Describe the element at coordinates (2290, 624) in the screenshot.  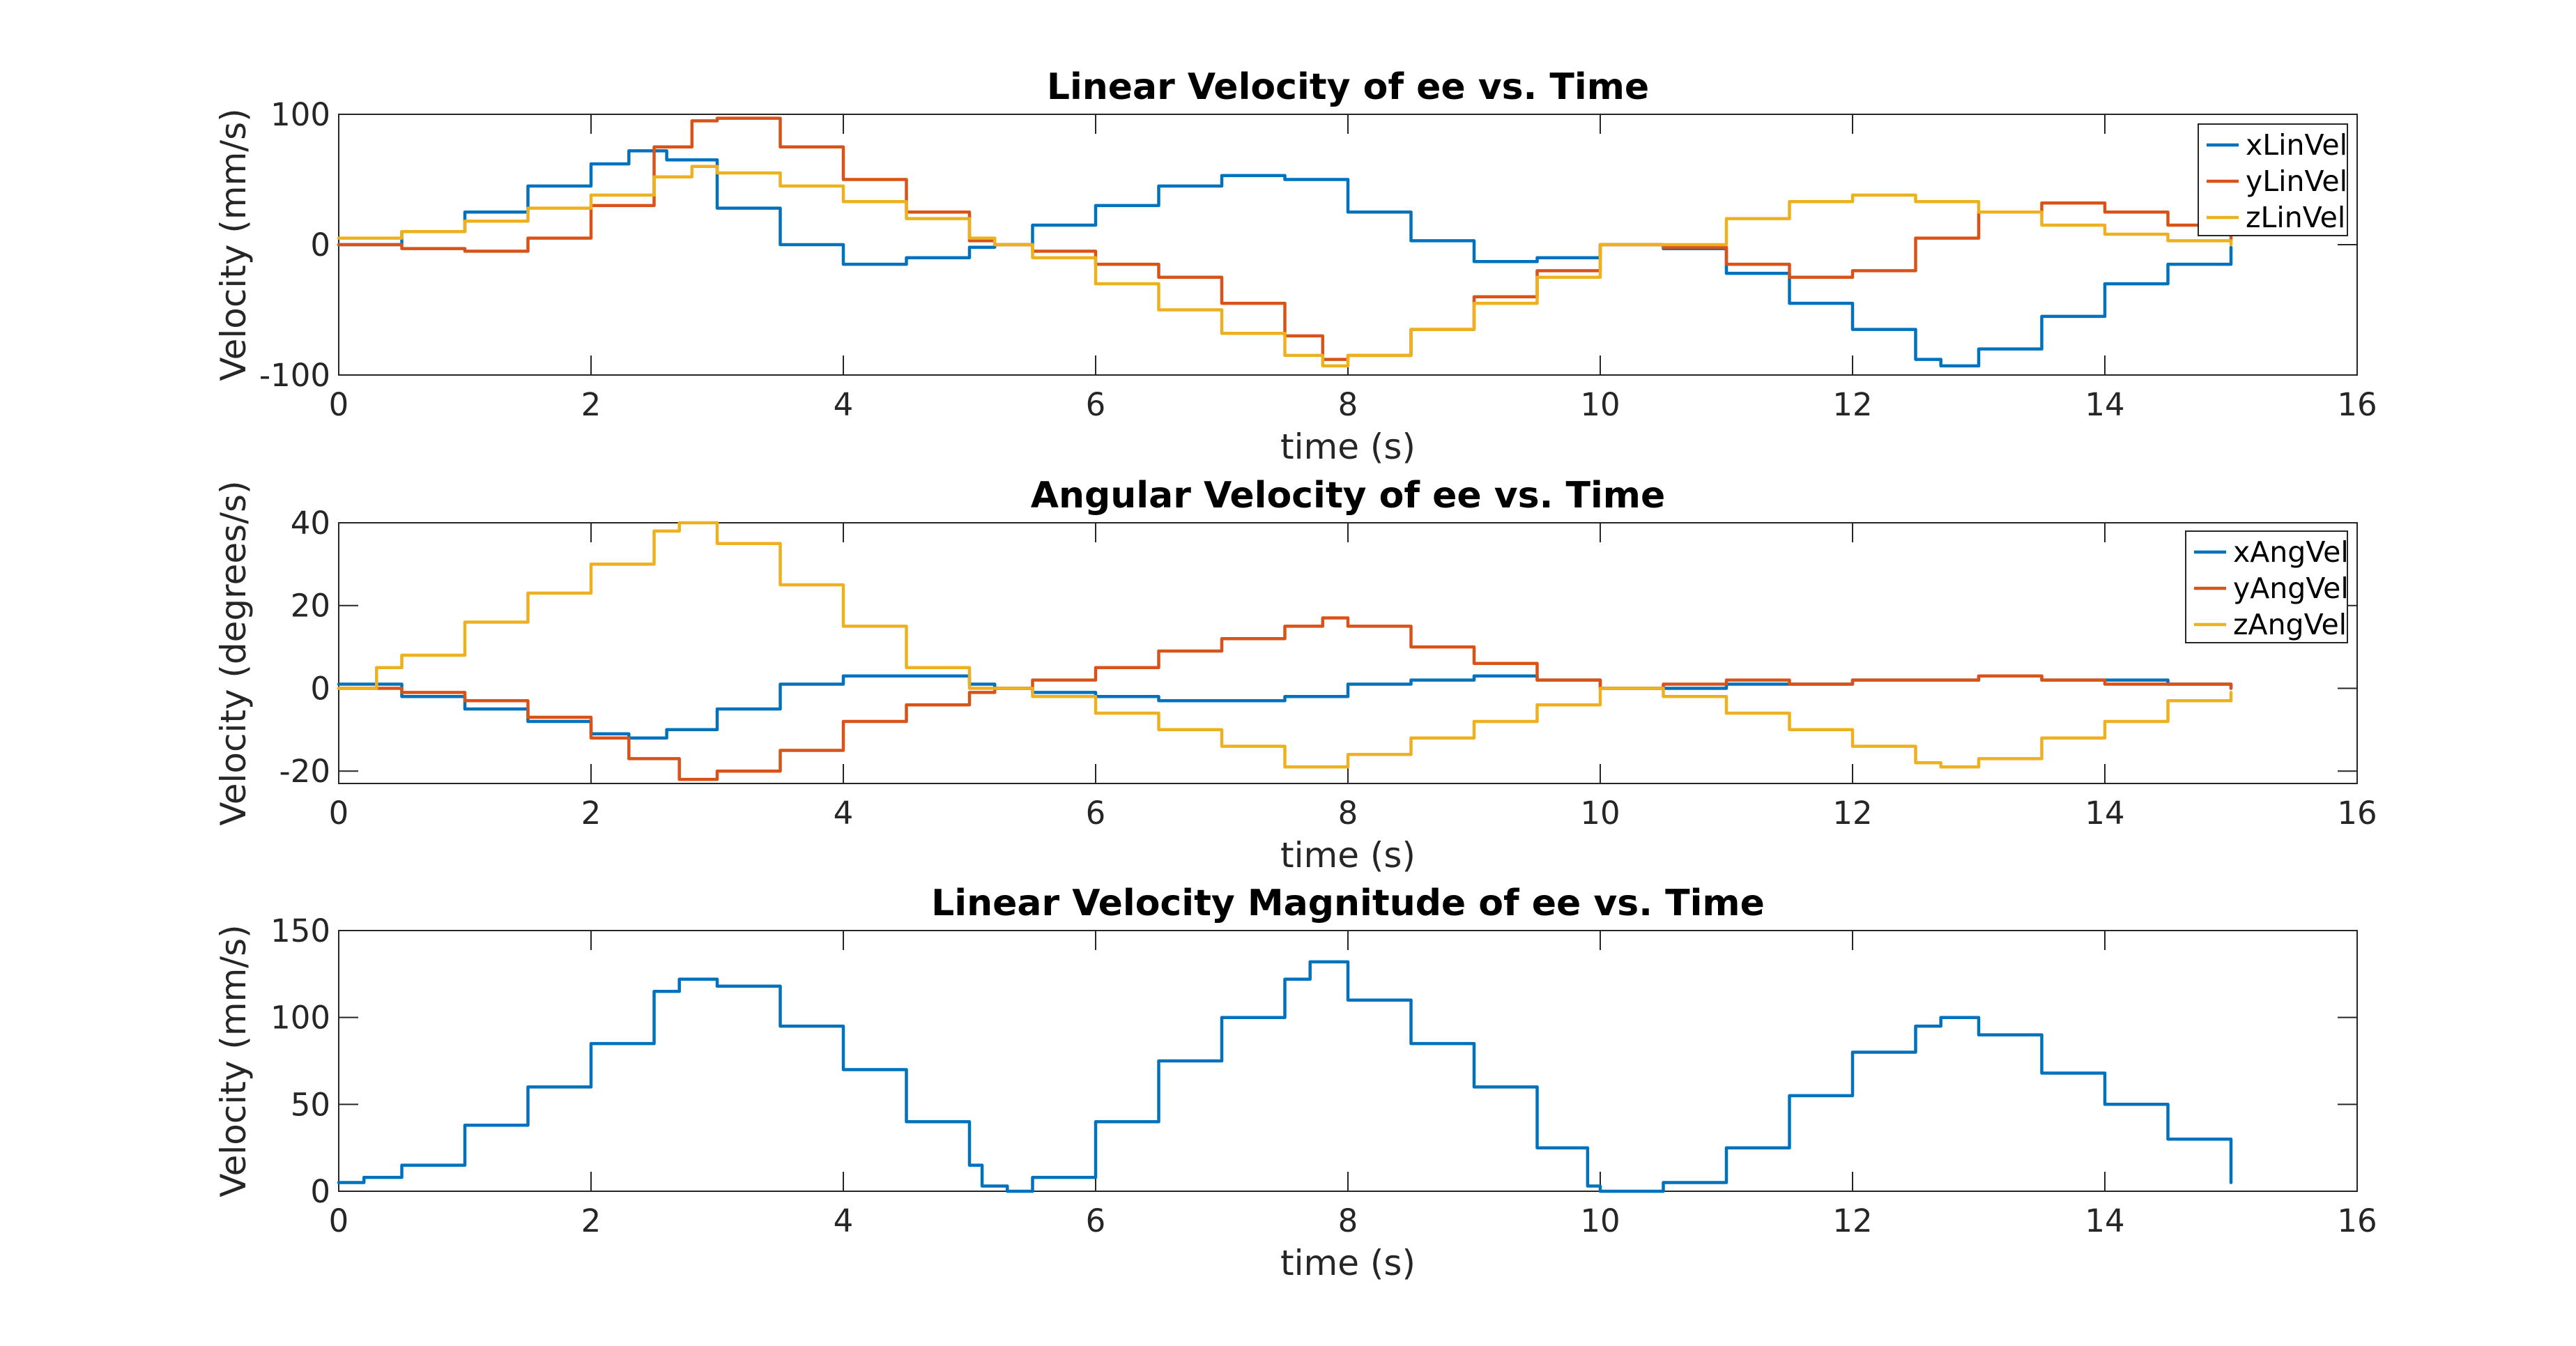
I see `legend-label-zangvel: zAngVel` at that location.